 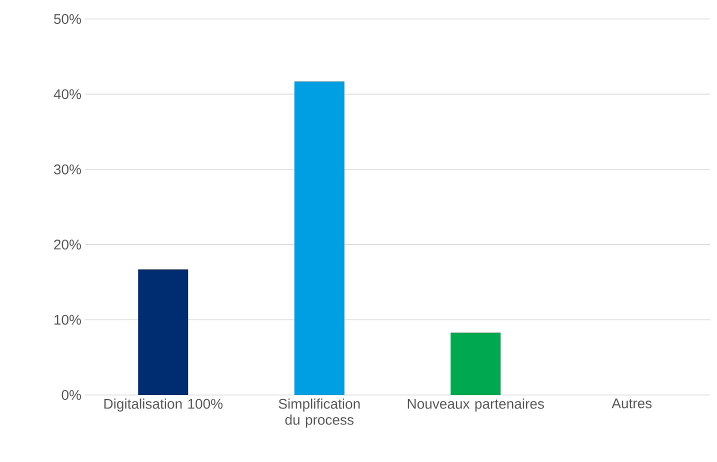 What do you see at coordinates (476, 405) in the screenshot?
I see `x-tick-label: Nouveaux partenaires` at bounding box center [476, 405].